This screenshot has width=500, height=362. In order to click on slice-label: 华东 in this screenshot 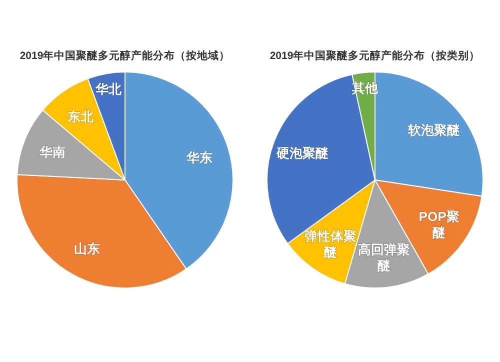, I will do `click(198, 157)`.